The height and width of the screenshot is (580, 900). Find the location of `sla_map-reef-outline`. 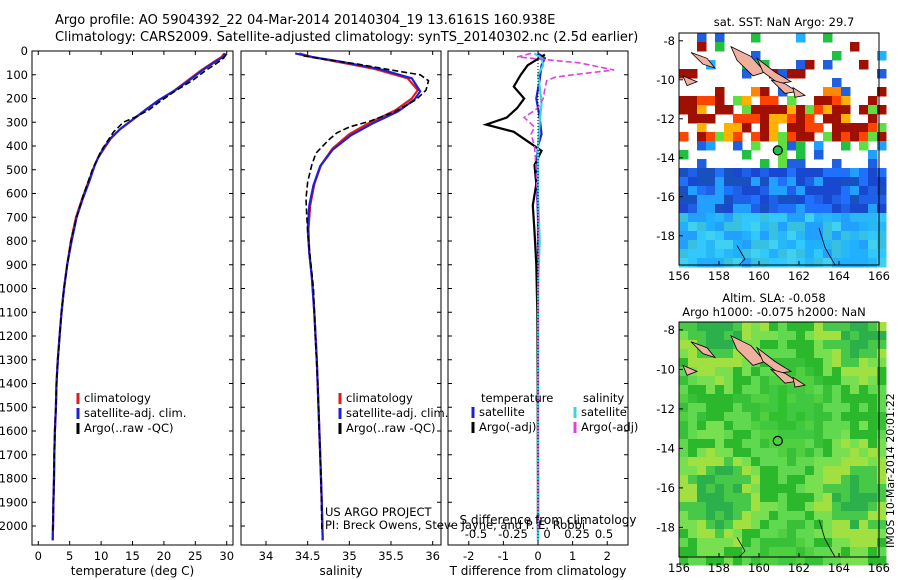

sla_map-reef-outline is located at coordinates (827, 538).